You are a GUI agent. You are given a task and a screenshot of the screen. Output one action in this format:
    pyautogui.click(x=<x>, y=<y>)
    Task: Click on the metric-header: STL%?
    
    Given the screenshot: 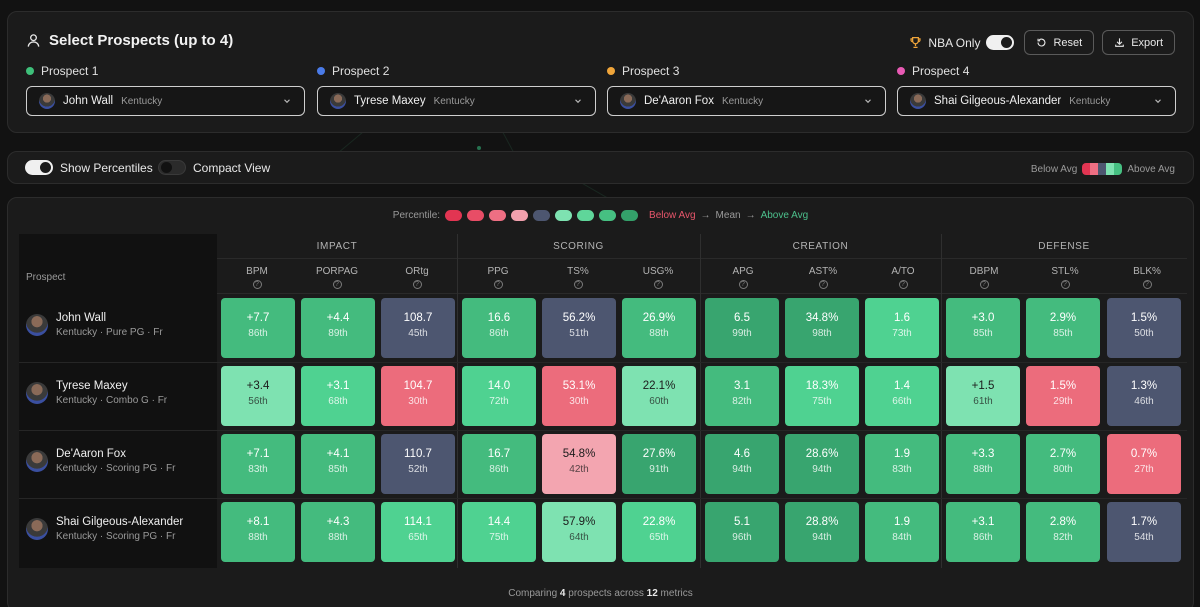 What is the action you would take?
    pyautogui.click(x=1065, y=277)
    